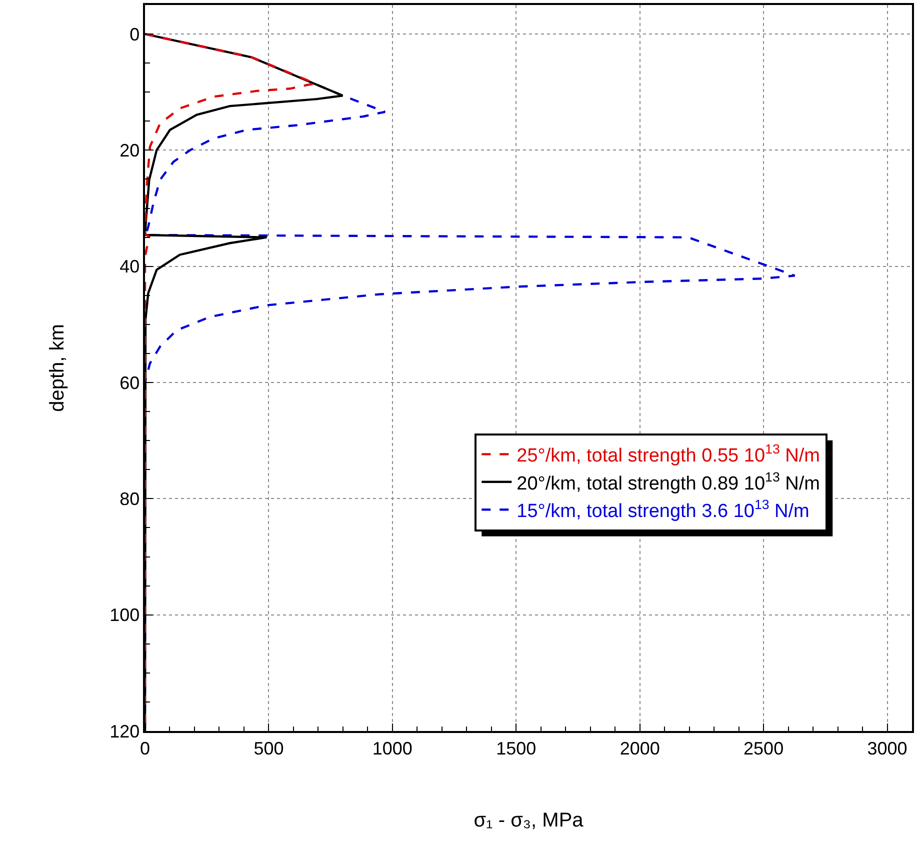 The width and height of the screenshot is (924, 863). What do you see at coordinates (392, 748) in the screenshot?
I see `x-tick-label: 1000` at bounding box center [392, 748].